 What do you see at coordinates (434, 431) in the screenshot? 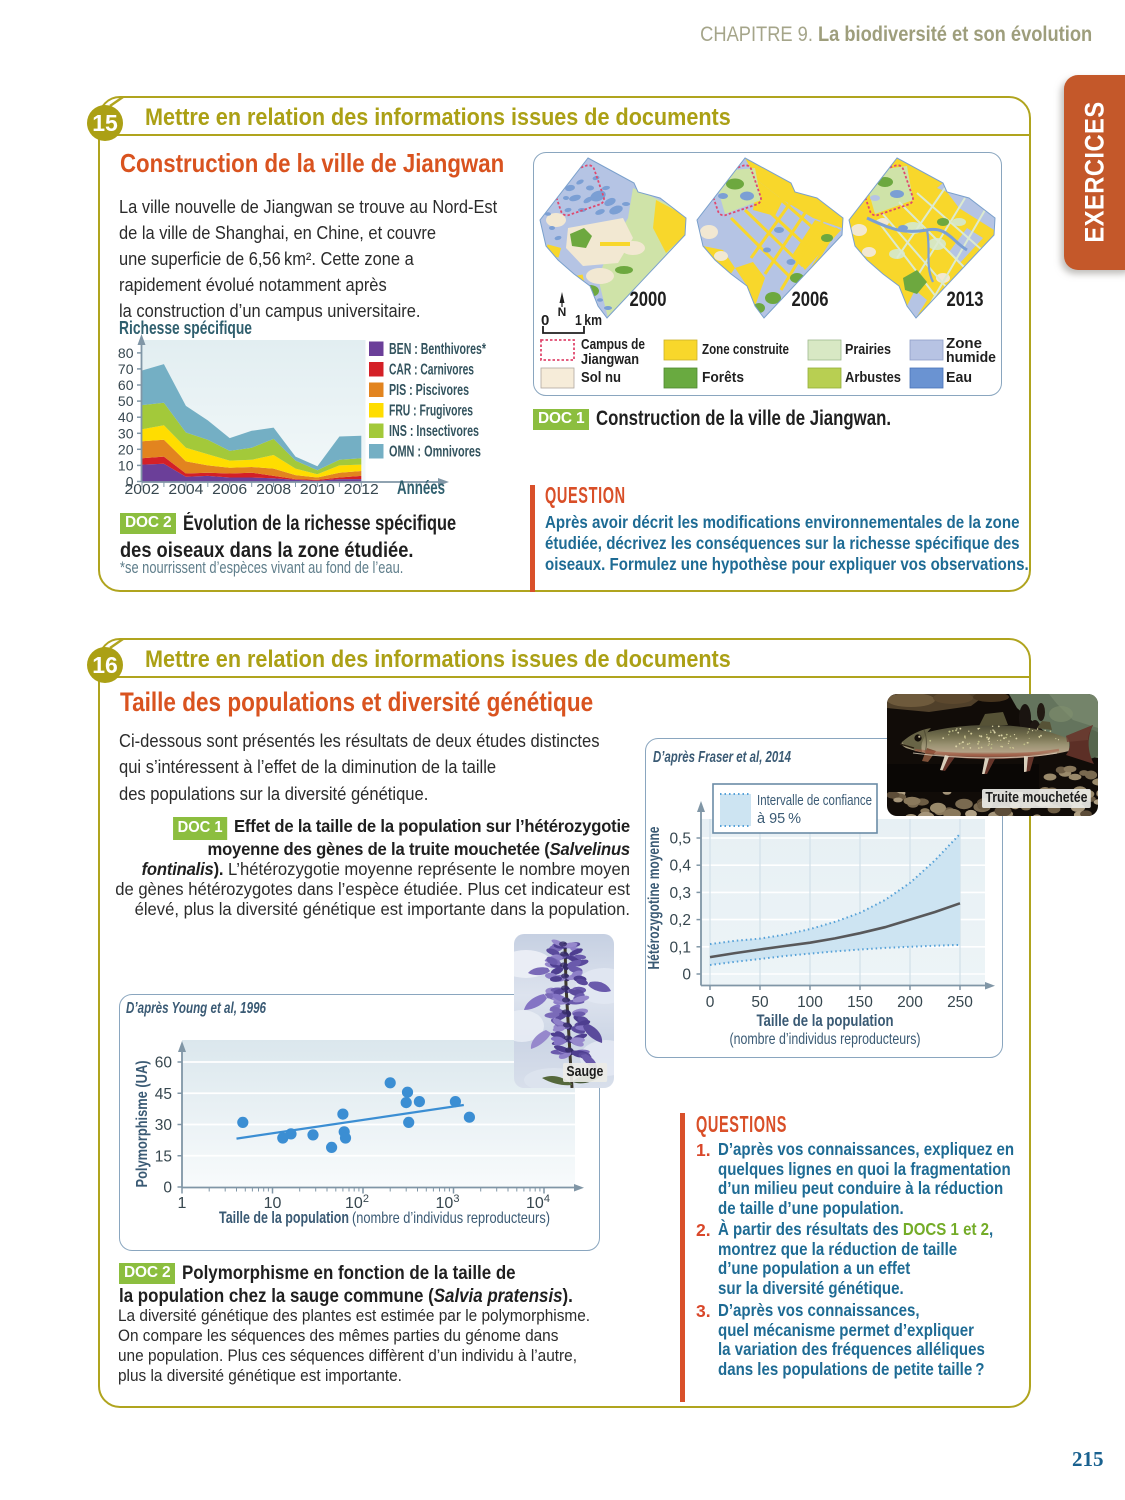
I see `svg-text: INS : Insectivores` at bounding box center [434, 431].